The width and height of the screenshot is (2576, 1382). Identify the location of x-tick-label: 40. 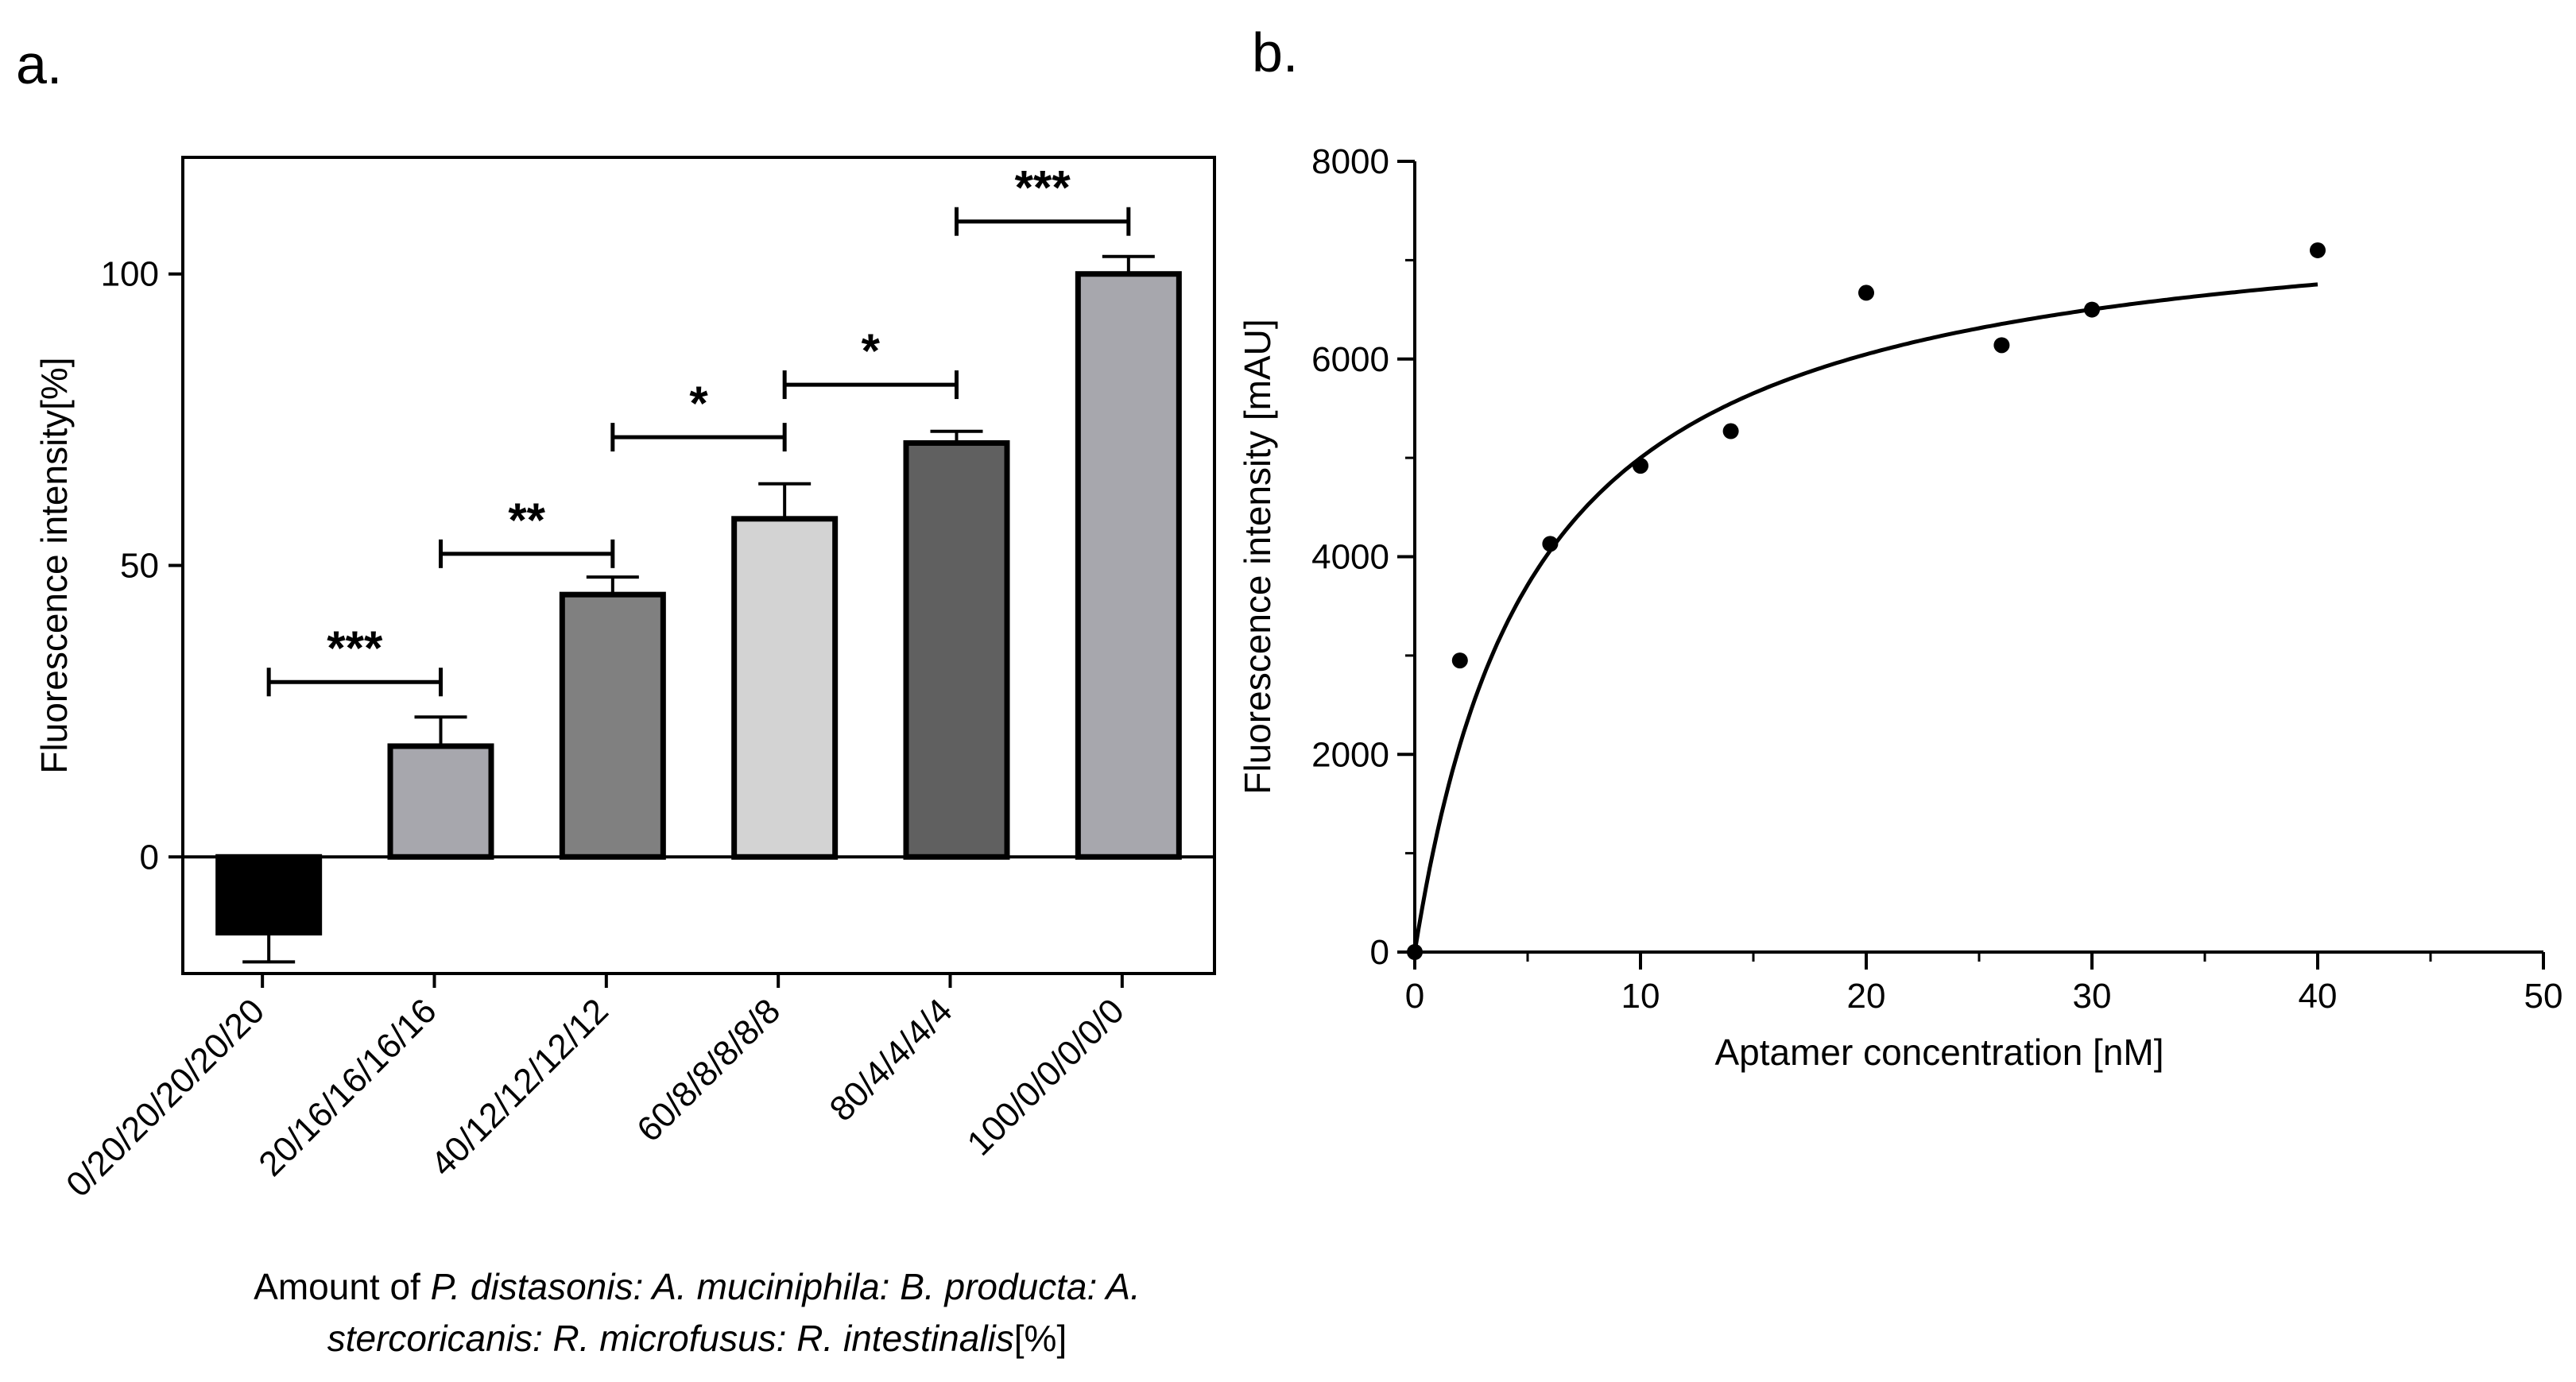
(2318, 996).